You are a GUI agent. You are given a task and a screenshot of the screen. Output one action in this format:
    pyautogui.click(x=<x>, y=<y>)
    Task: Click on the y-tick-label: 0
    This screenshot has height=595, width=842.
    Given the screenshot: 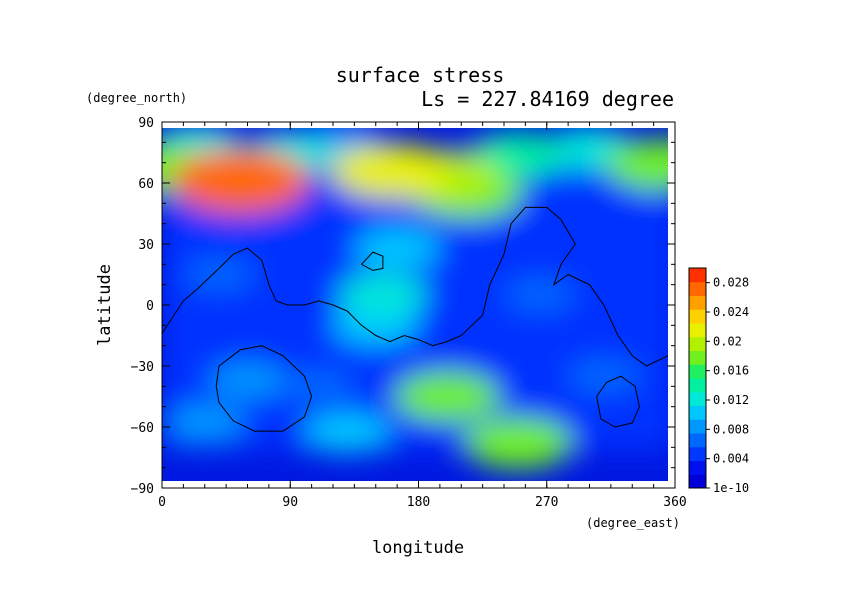 What is the action you would take?
    pyautogui.click(x=150, y=306)
    